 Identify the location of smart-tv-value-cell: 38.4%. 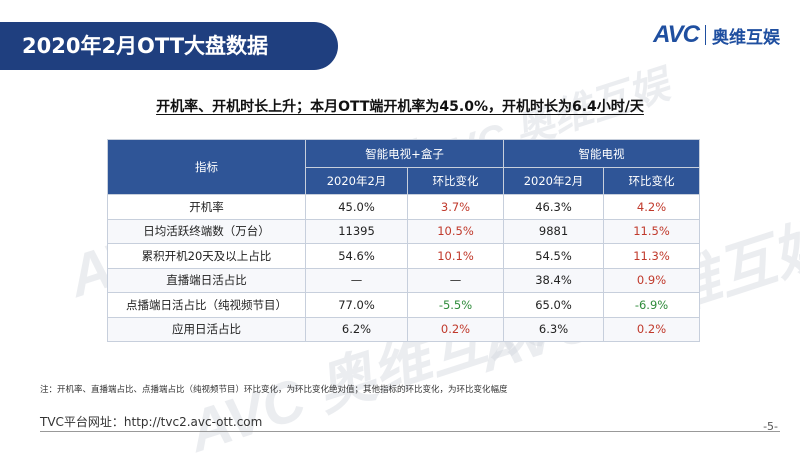
(554, 280).